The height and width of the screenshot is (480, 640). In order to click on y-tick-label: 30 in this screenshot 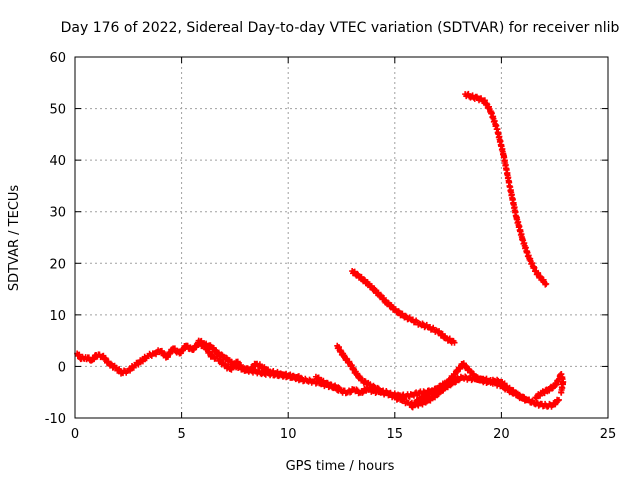, I will do `click(57, 213)`.